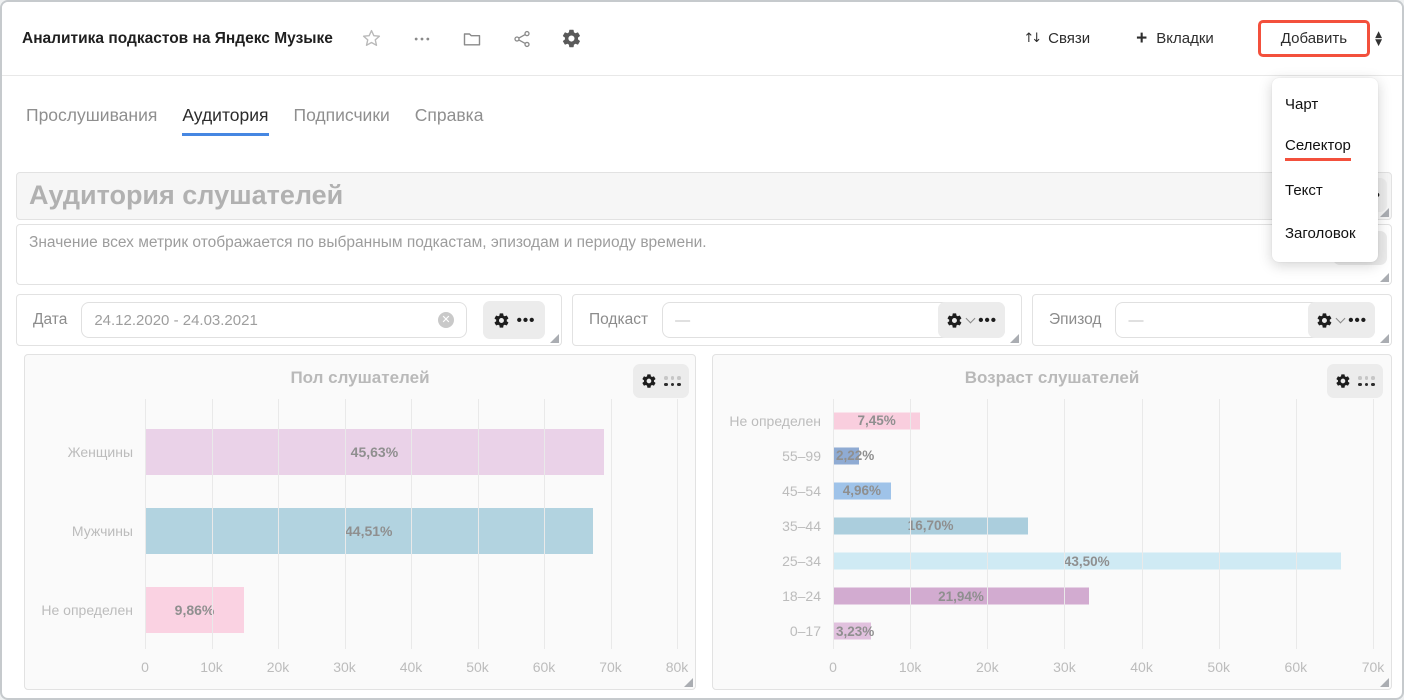  I want to click on bar-row: 16,70%, so click(1103, 525).